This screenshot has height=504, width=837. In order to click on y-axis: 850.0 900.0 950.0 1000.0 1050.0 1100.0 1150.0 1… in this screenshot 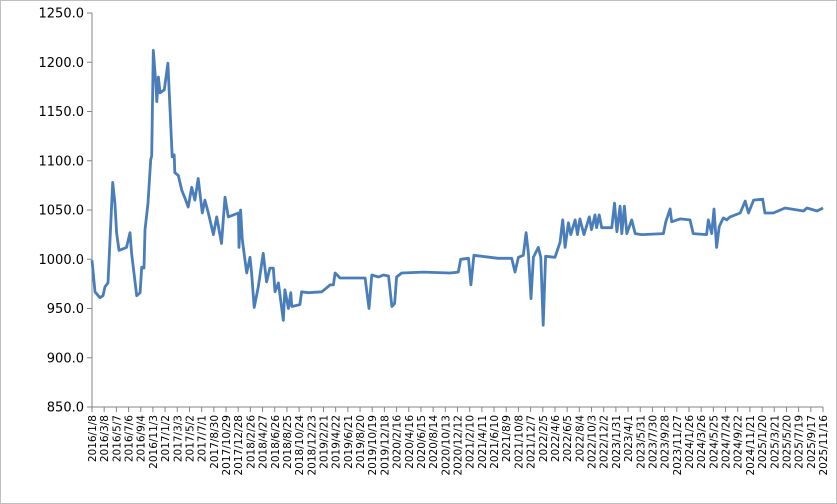, I will do `click(66, 211)`.